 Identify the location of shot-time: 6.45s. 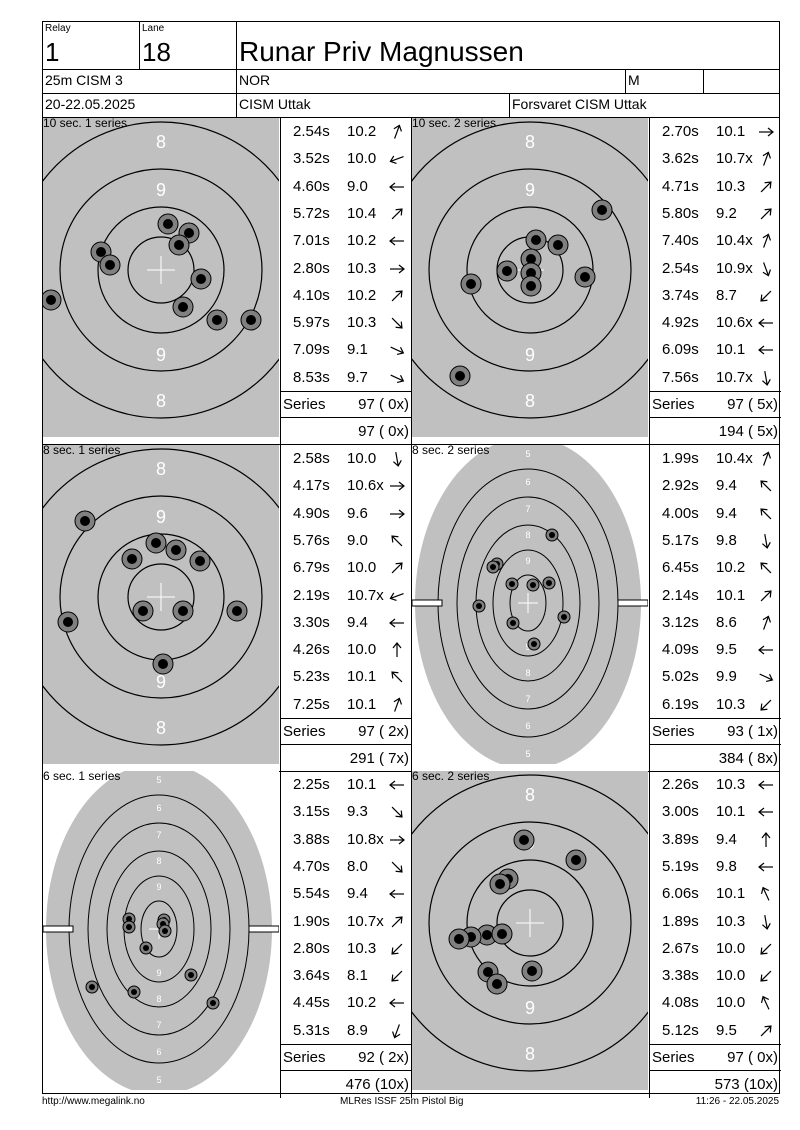
(680, 568).